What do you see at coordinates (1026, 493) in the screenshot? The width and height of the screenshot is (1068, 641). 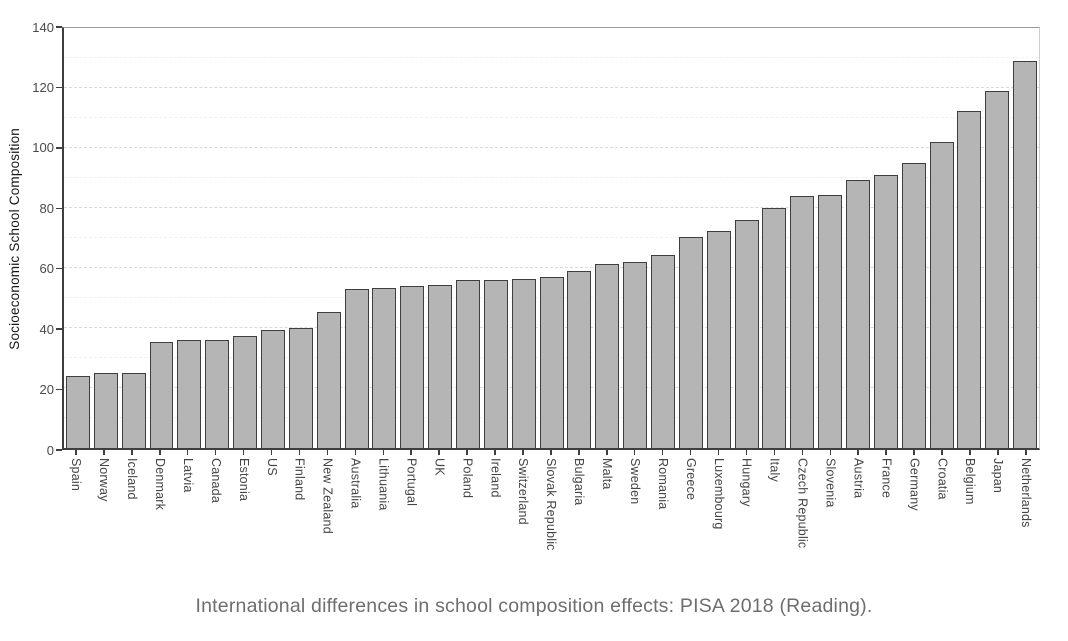 I see `x-tick-label: Netherlands` at bounding box center [1026, 493].